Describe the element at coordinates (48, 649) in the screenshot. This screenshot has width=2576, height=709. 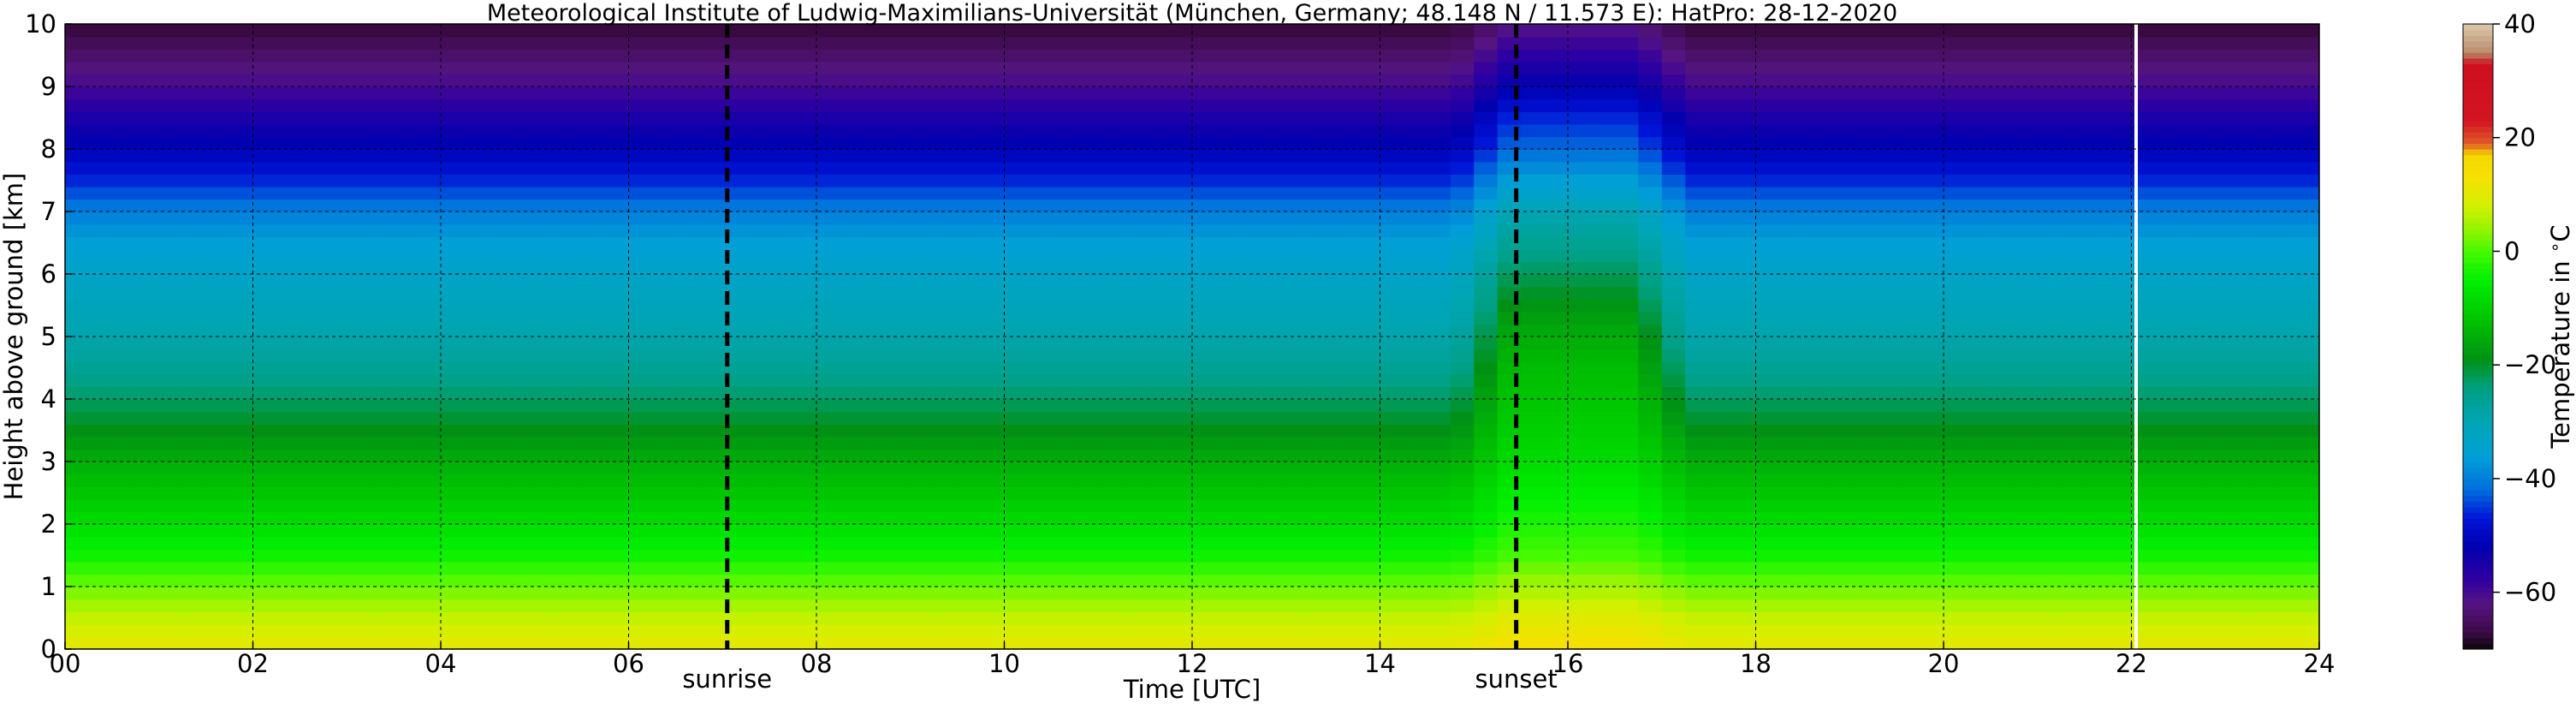
I see `y-tick-label: 0` at that location.